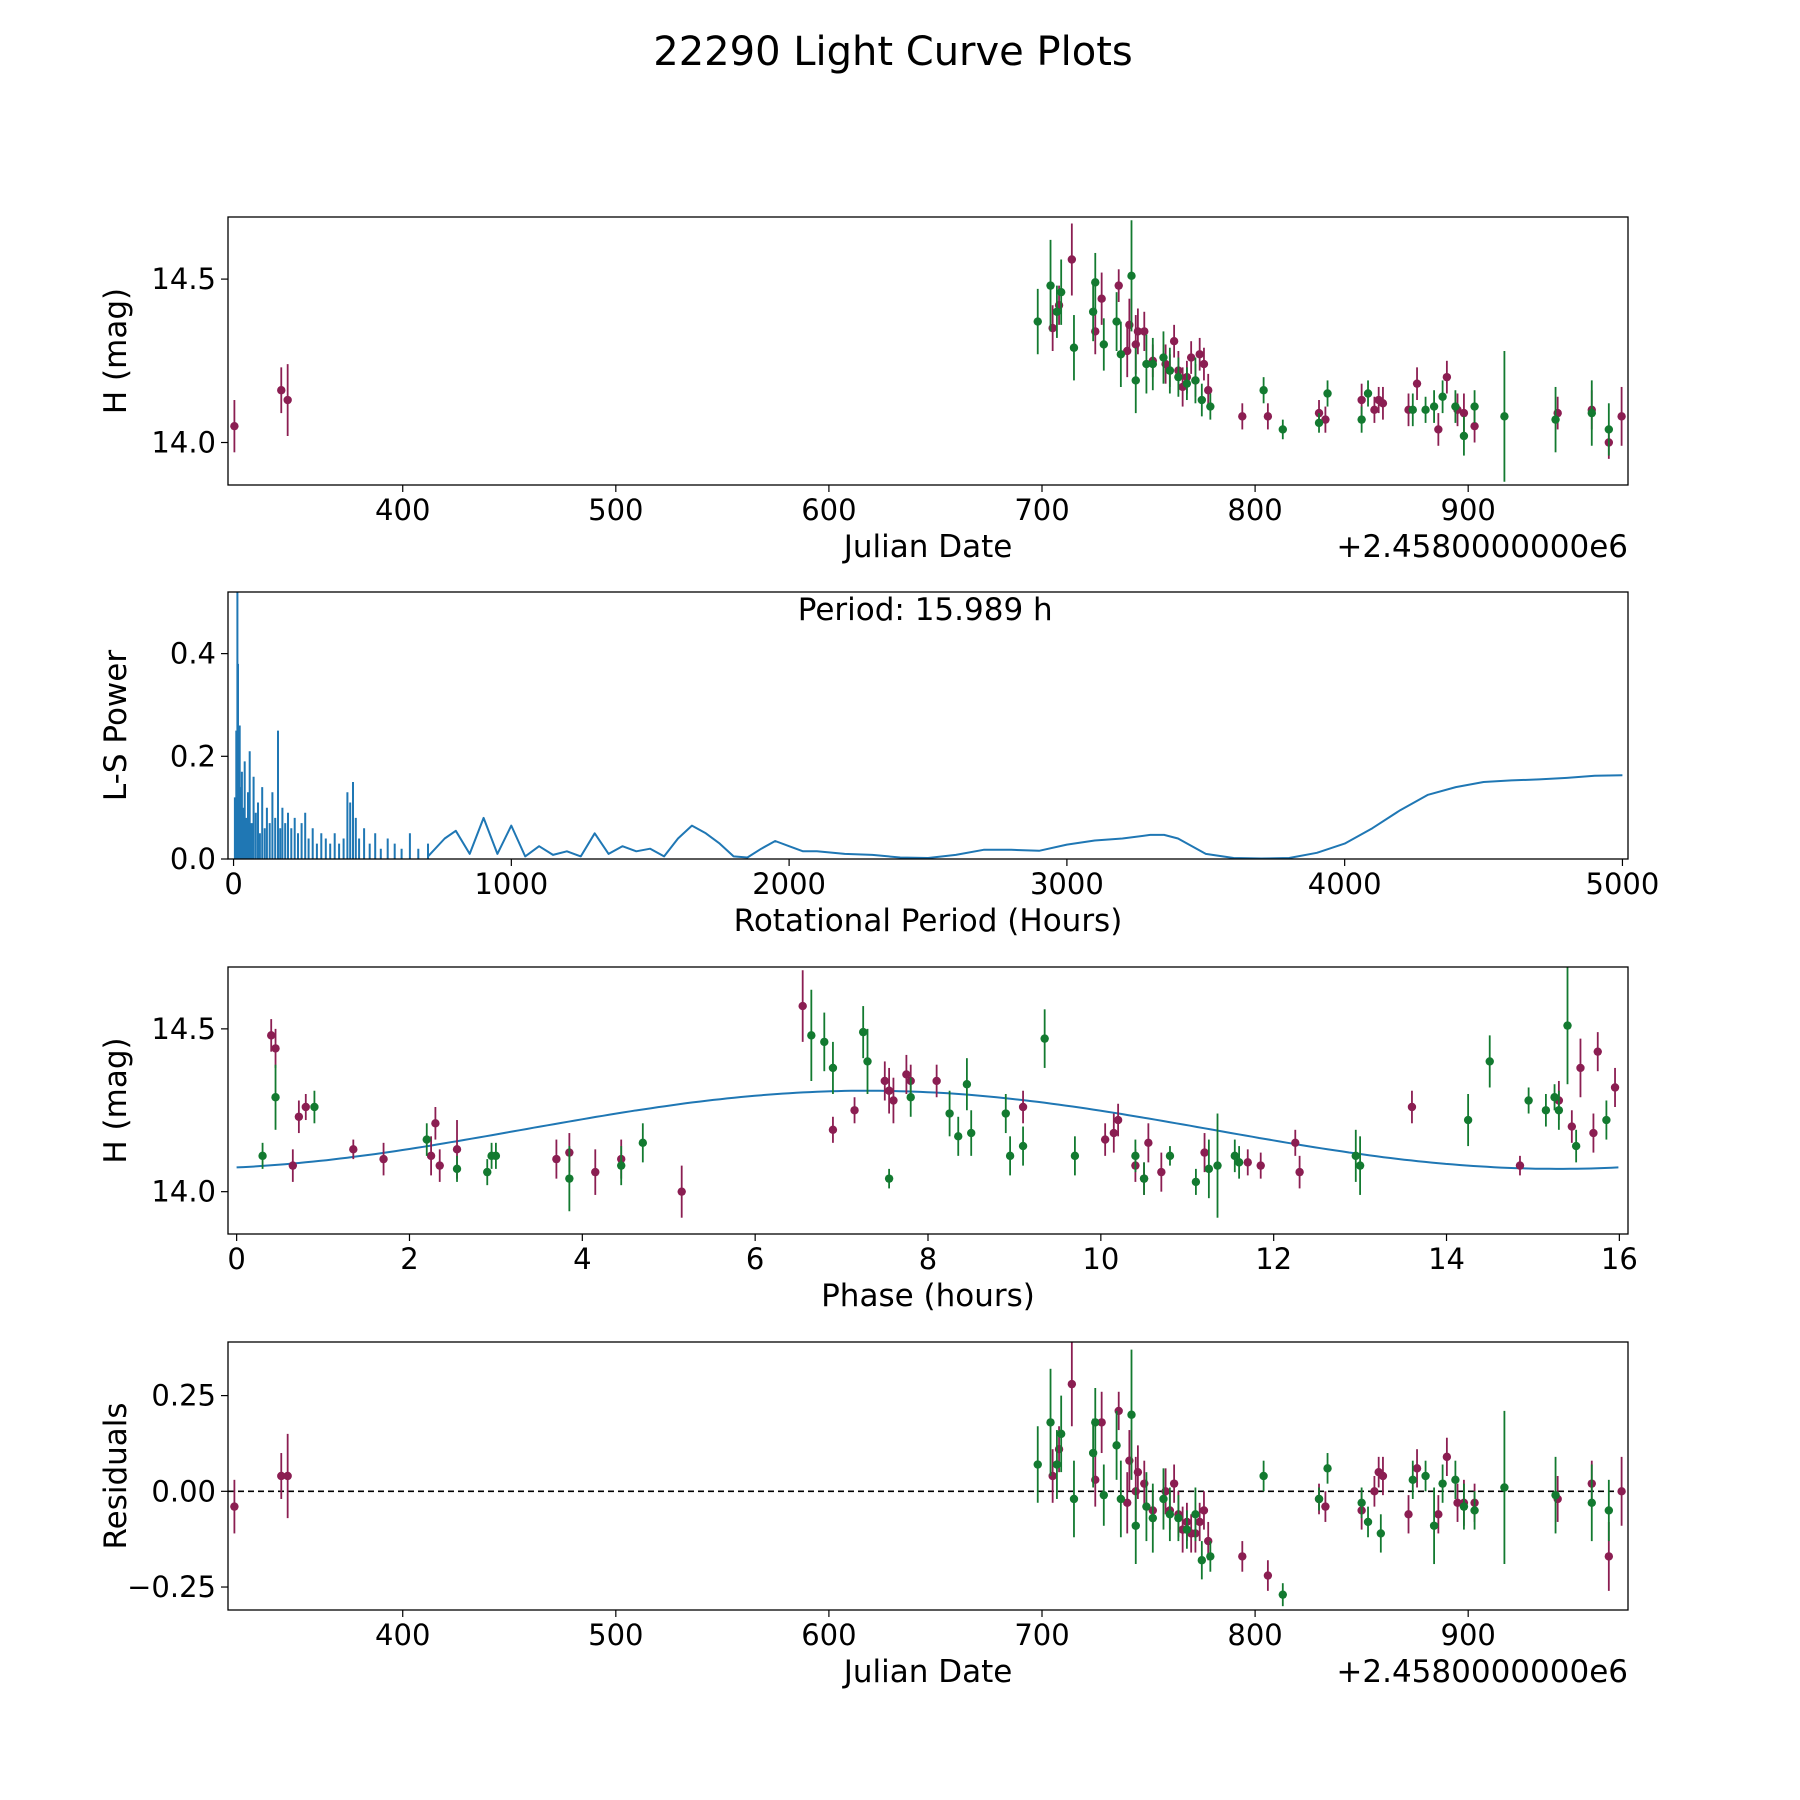 The height and width of the screenshot is (1800, 1800). I want to click on periodogram-frame, so click(928, 725).